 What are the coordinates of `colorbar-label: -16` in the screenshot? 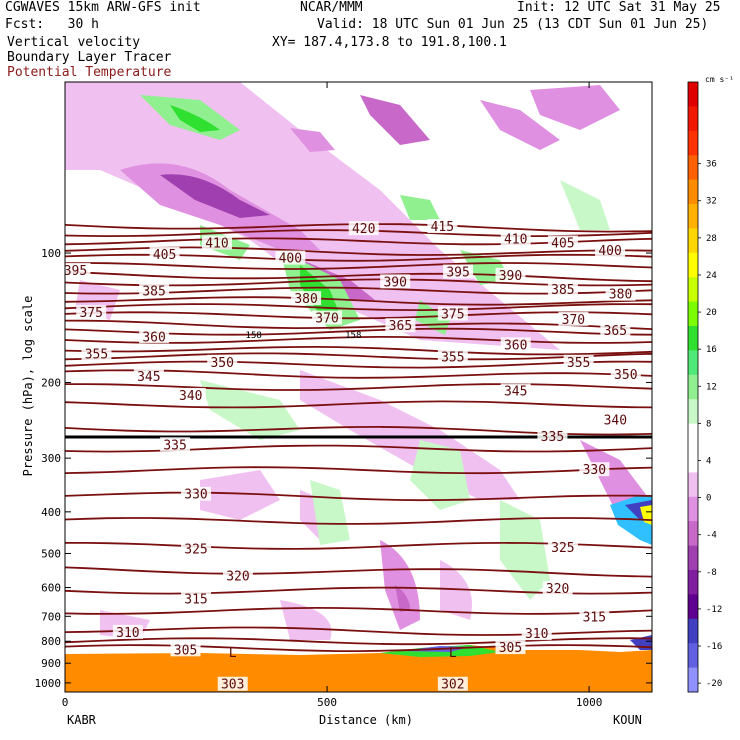 It's located at (714, 647).